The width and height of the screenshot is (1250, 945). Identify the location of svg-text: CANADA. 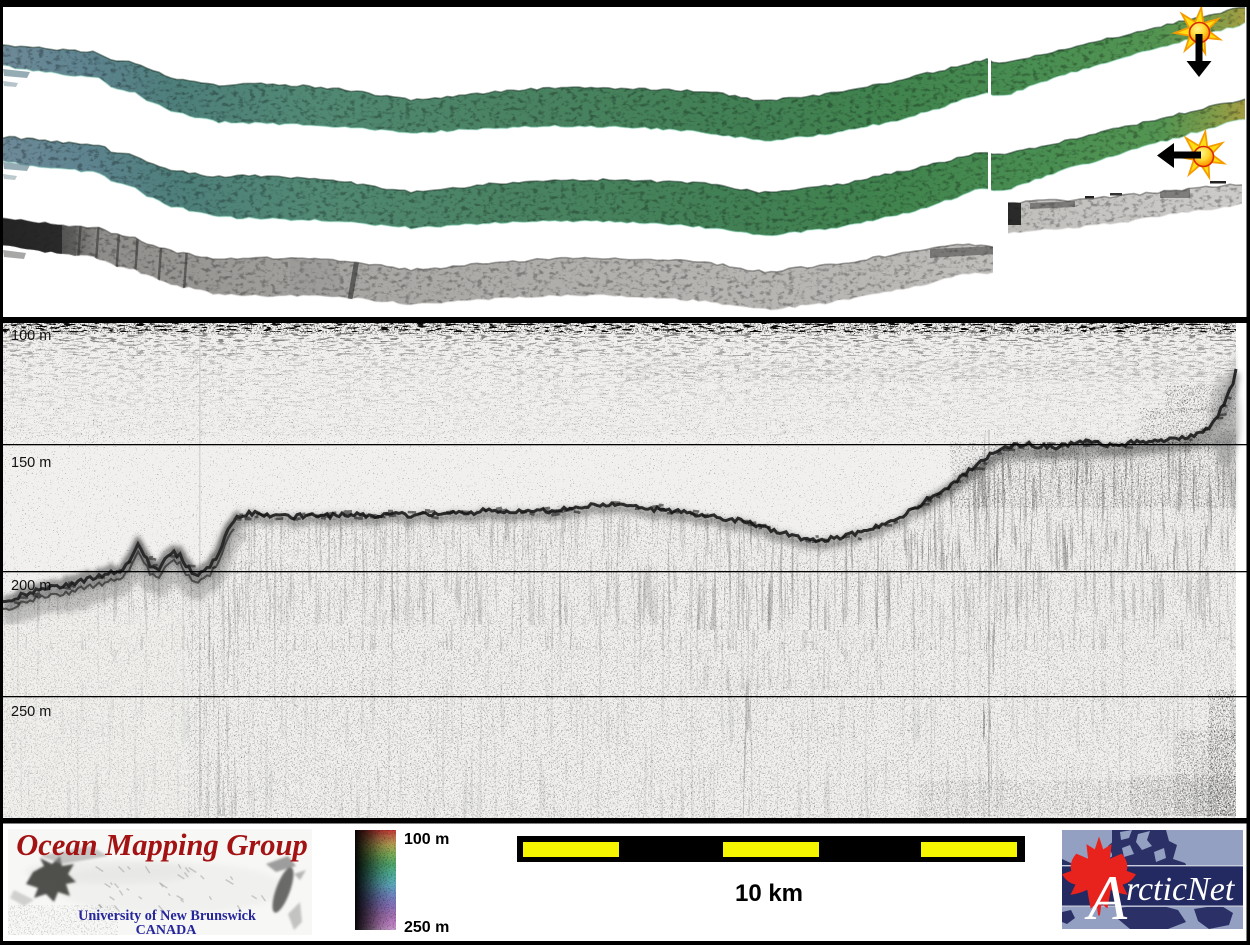
(167, 930).